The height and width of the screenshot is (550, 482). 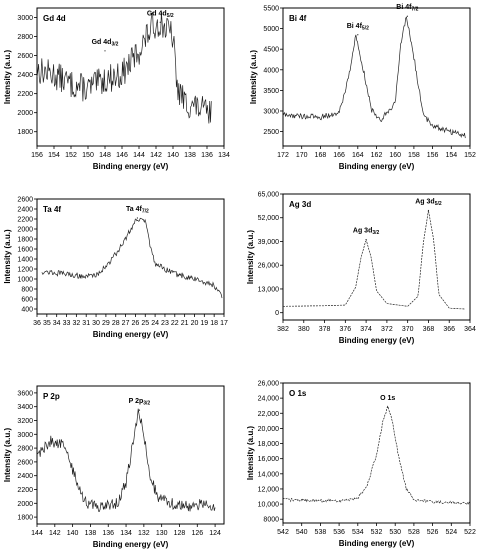 What do you see at coordinates (51, 396) in the screenshot?
I see `panel-element-label: P 2p` at bounding box center [51, 396].